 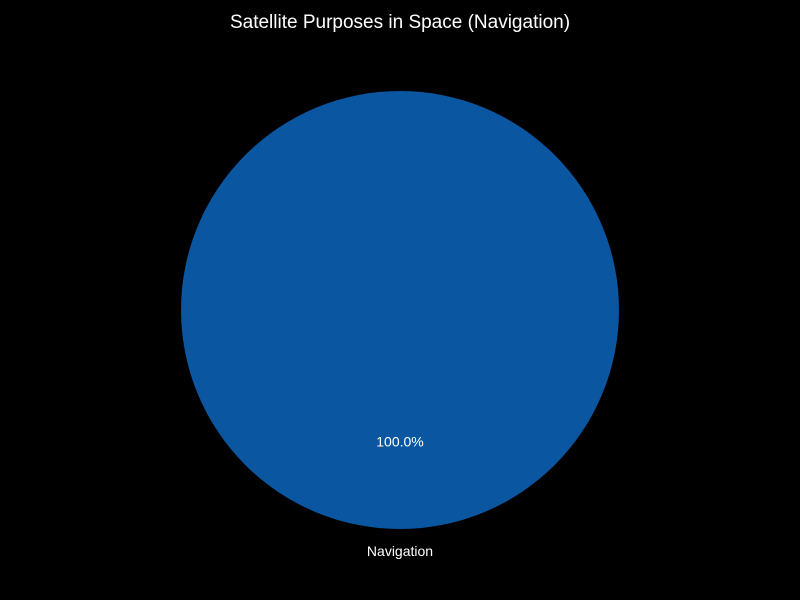 I want to click on pie-labels: Navigation 100.0%, so click(x=400, y=496).